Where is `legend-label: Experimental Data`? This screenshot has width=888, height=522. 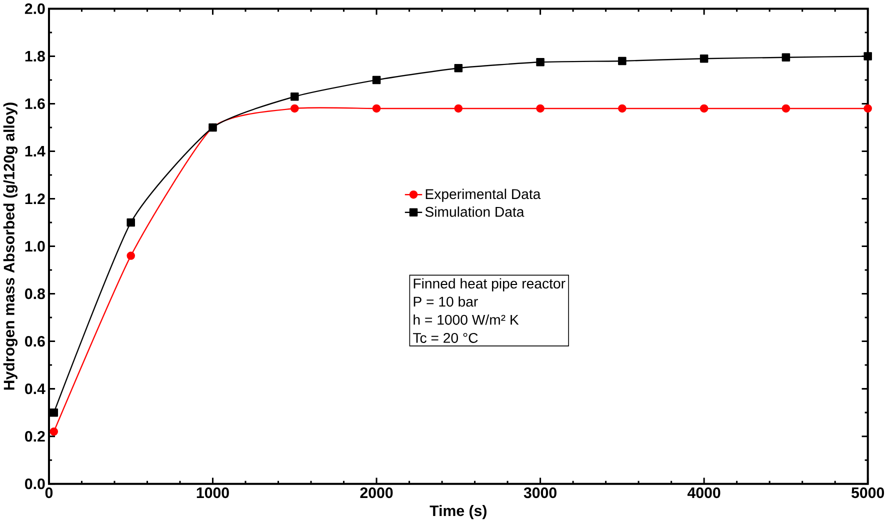
legend-label: Experimental Data is located at coordinates (483, 195).